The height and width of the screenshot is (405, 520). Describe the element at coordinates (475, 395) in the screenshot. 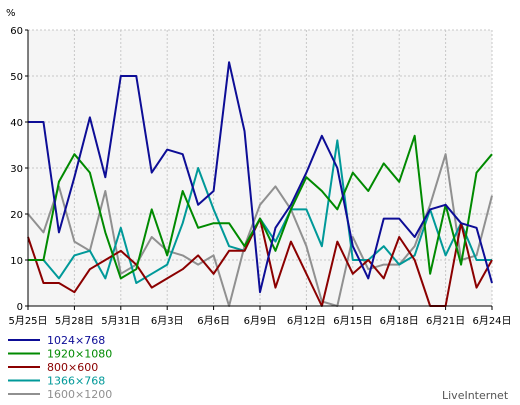

I see `watermark: LiveInternet` at that location.